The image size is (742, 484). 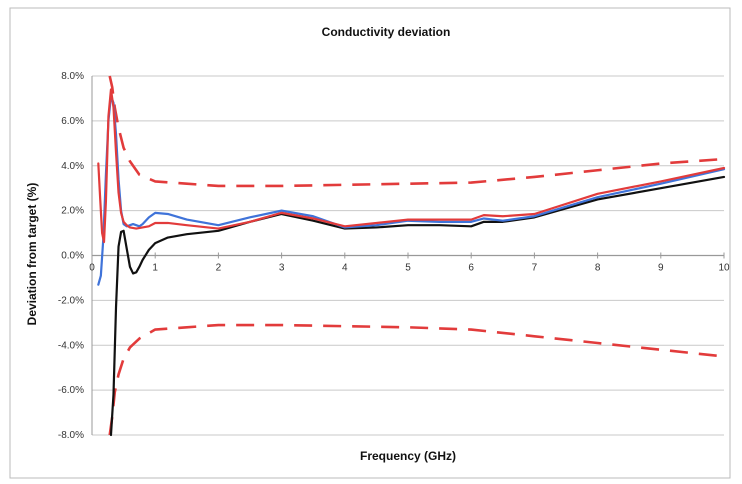 What do you see at coordinates (155, 268) in the screenshot?
I see `x-tick-label: 1` at bounding box center [155, 268].